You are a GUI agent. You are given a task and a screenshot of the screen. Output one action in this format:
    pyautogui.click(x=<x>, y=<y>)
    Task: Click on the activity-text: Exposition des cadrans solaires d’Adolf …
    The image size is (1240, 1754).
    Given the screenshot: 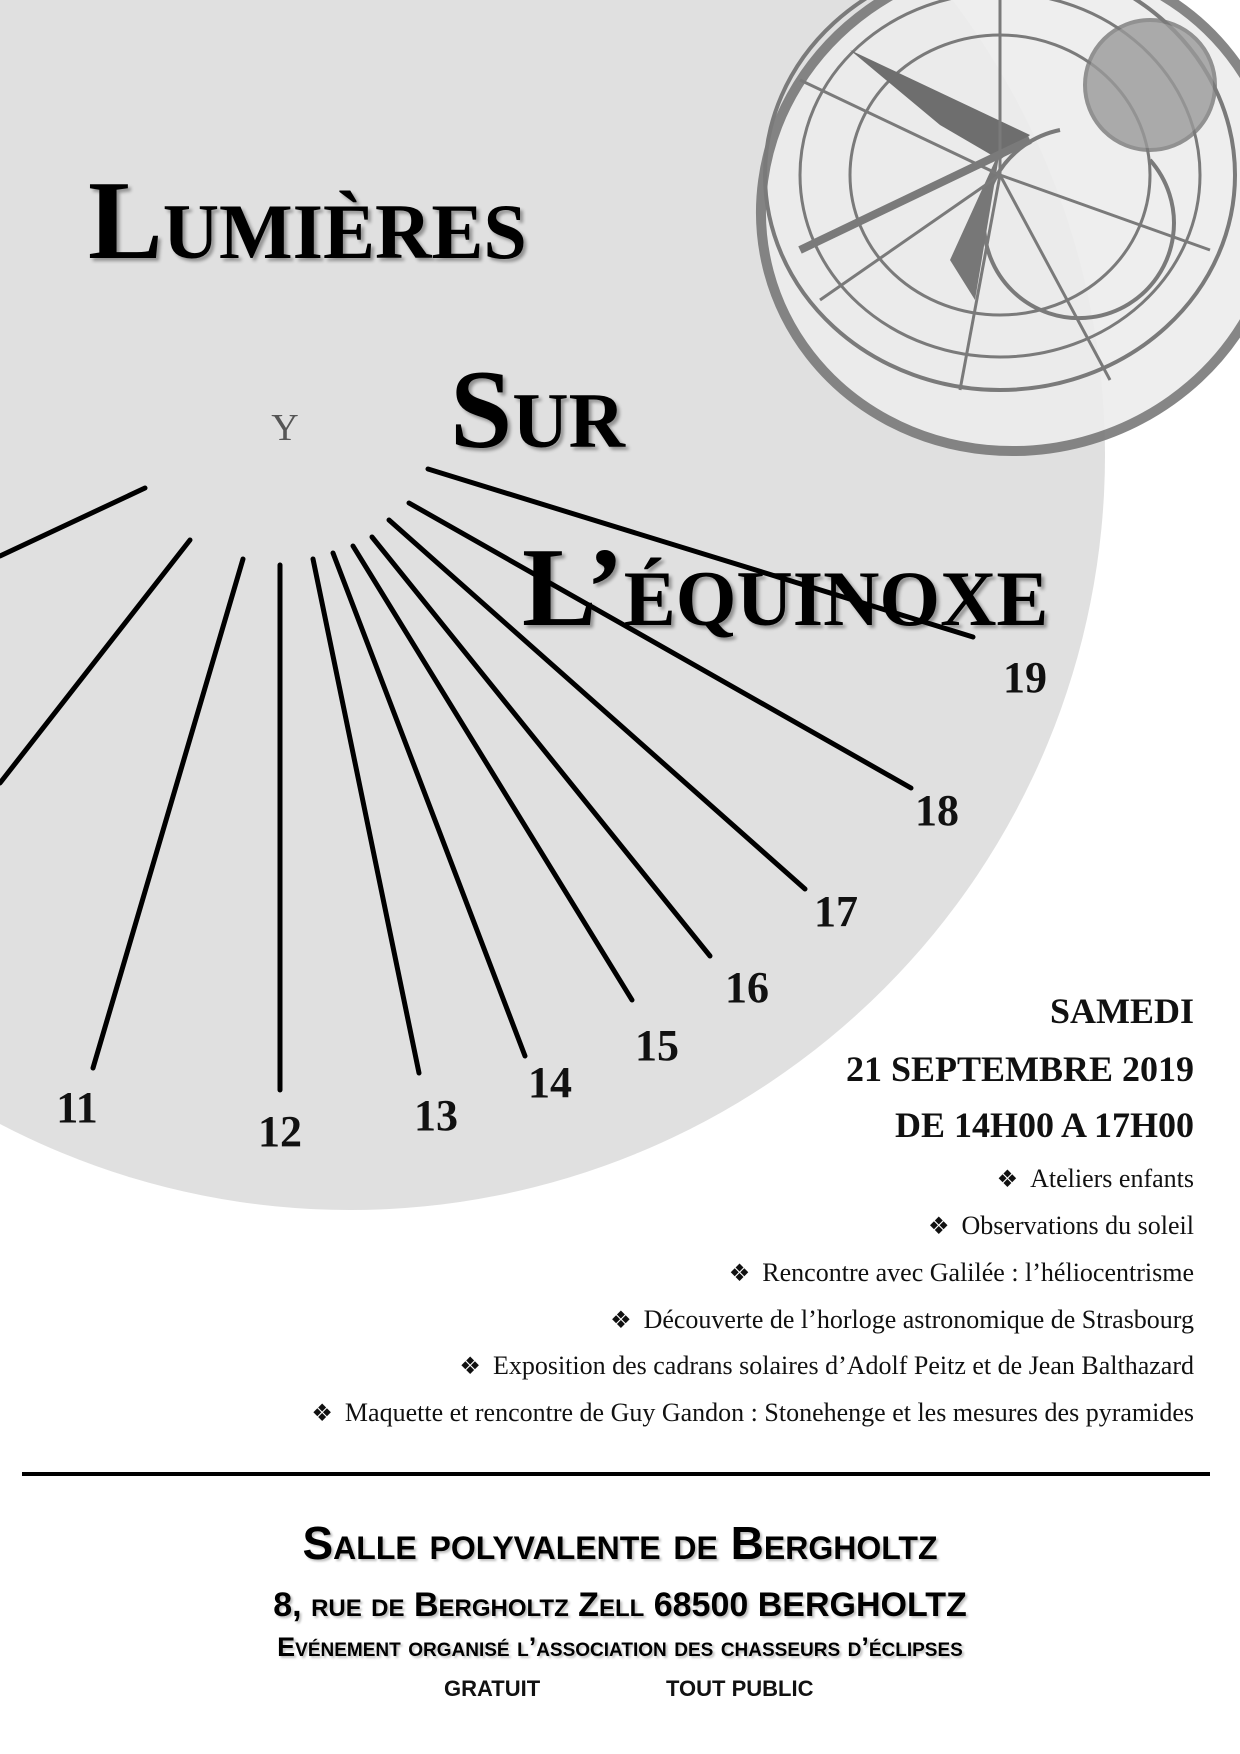 What is the action you would take?
    pyautogui.click(x=843, y=1365)
    